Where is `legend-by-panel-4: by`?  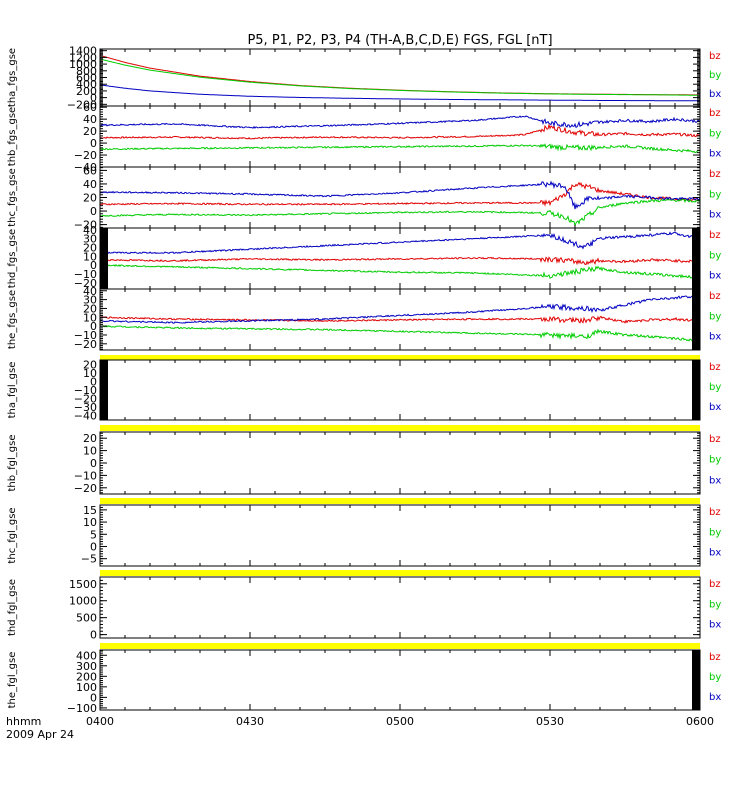 legend-by-panel-4: by is located at coordinates (715, 316).